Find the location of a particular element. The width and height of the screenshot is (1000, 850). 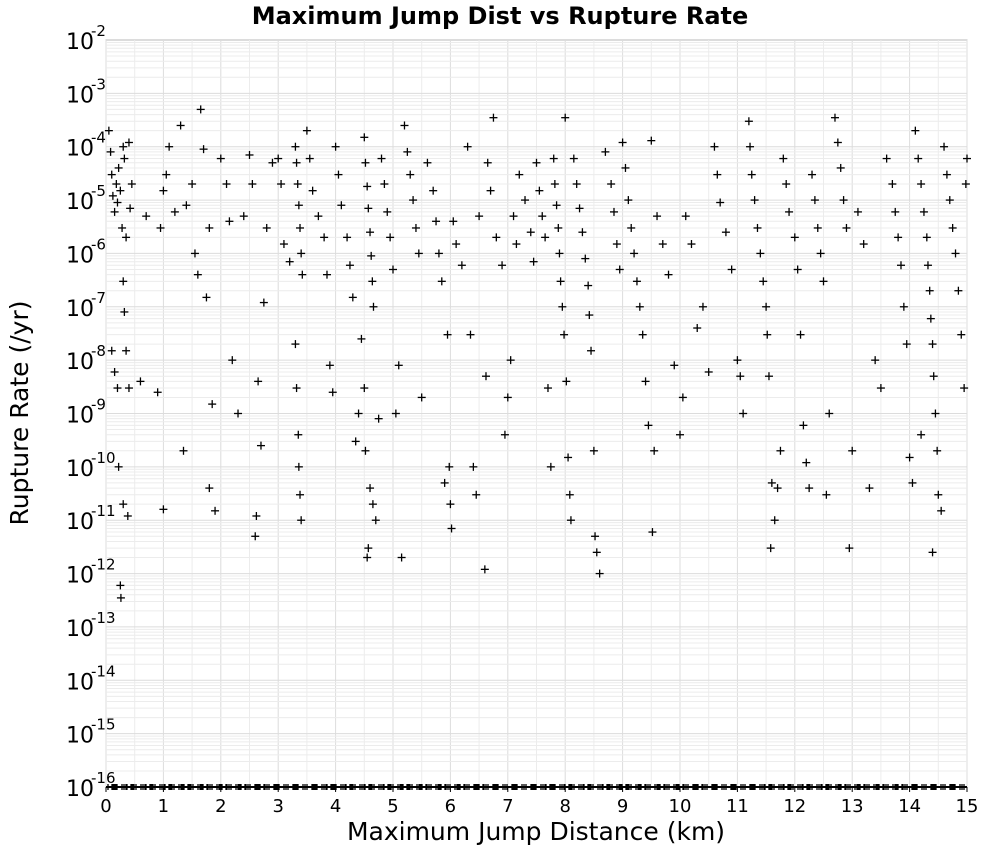

y-tick-exponent: -6 is located at coordinates (98, 244).